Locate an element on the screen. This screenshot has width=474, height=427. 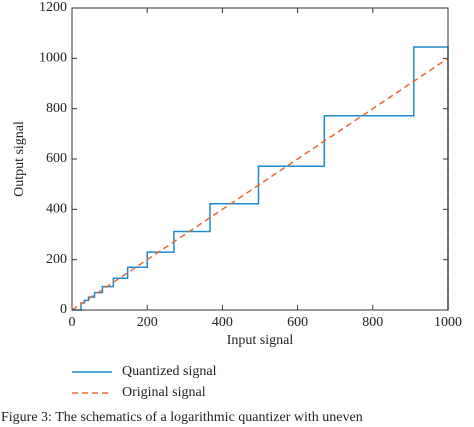
y-tick-label: 400 is located at coordinates (56, 209).